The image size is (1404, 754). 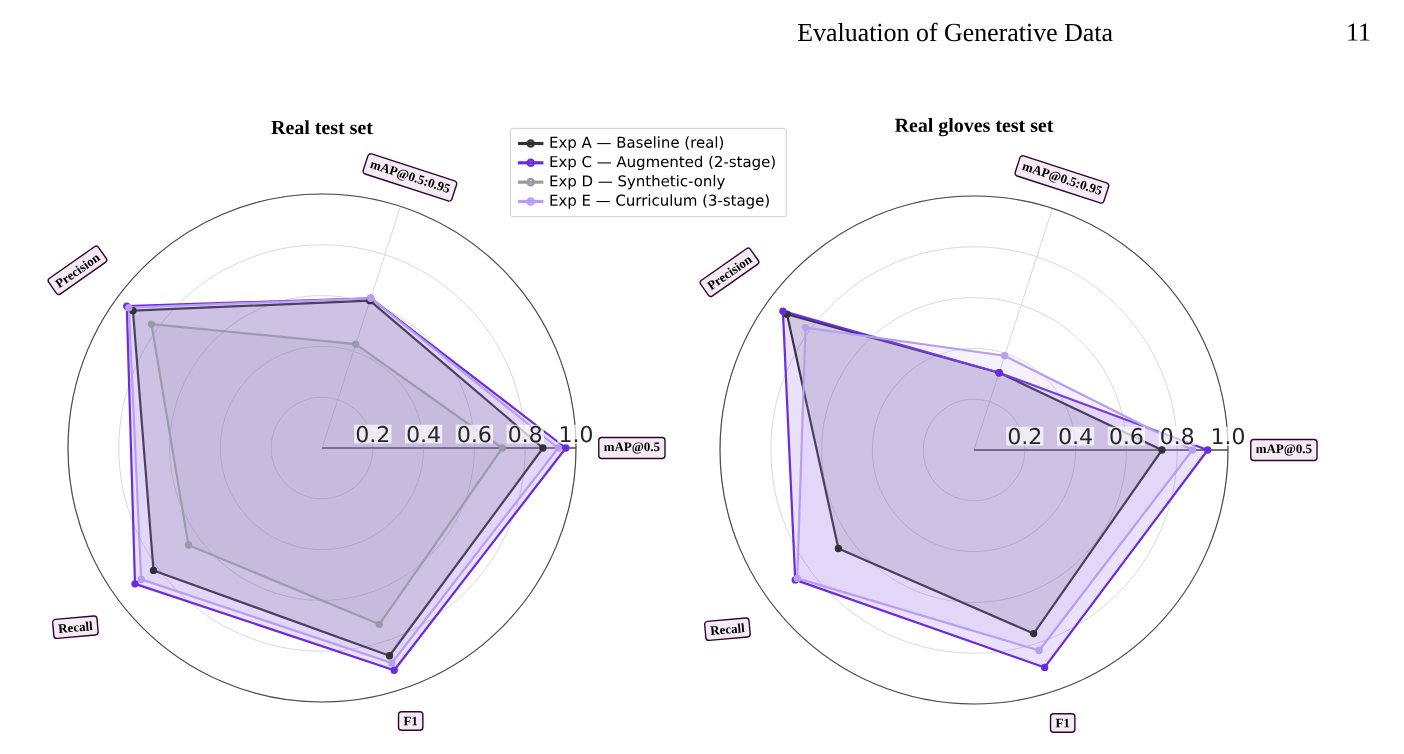 What do you see at coordinates (1359, 32) in the screenshot?
I see `text: 11` at bounding box center [1359, 32].